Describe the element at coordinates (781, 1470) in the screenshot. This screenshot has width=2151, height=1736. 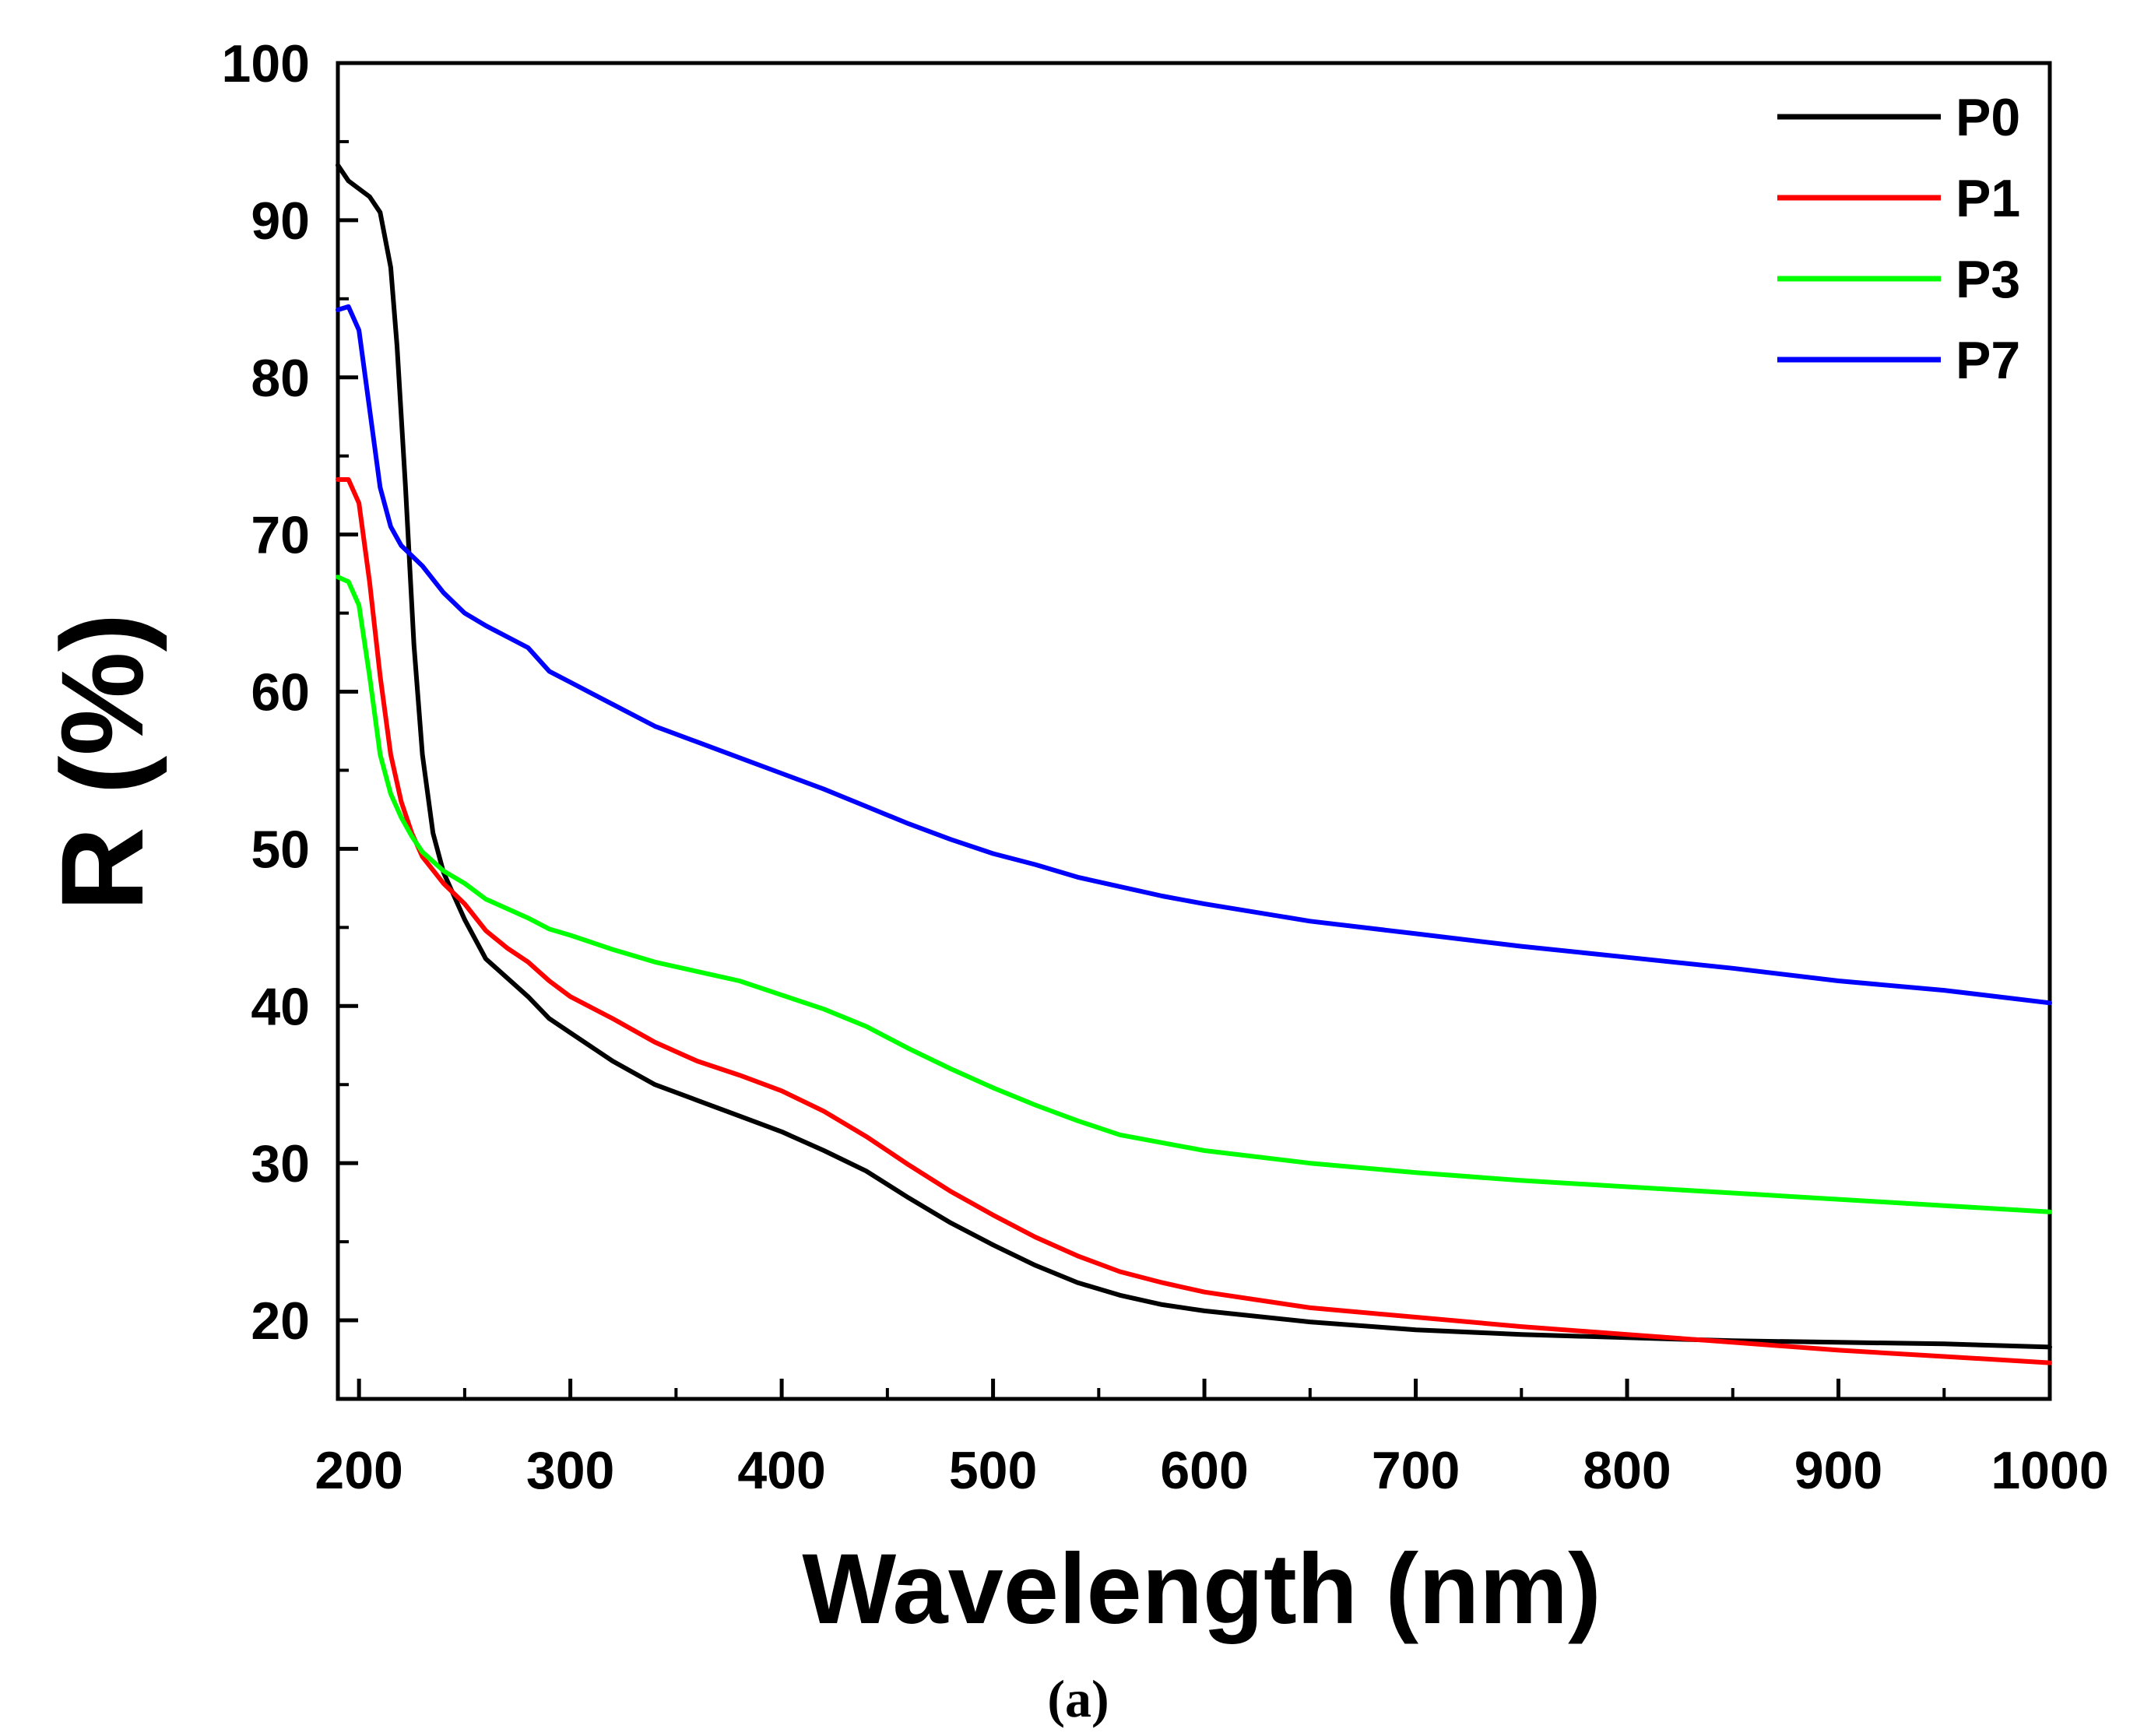
I see `x-tick-label: 400` at that location.